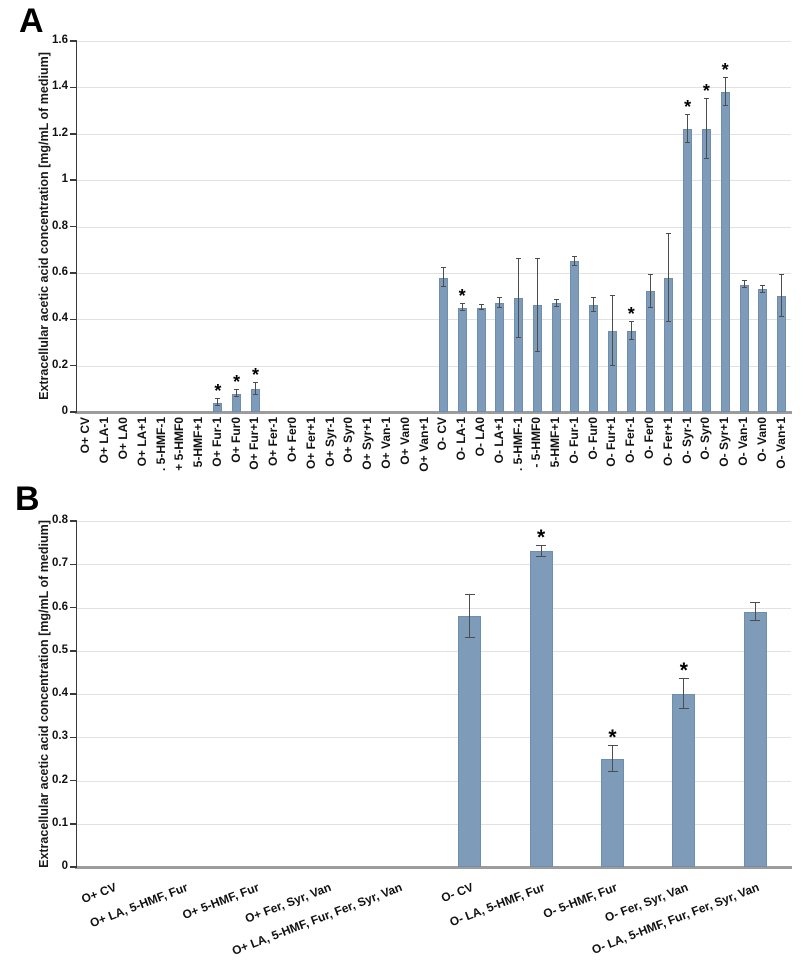  Describe the element at coordinates (555, 442) in the screenshot. I see `x-tick-label: 5-HMF+1` at that location.